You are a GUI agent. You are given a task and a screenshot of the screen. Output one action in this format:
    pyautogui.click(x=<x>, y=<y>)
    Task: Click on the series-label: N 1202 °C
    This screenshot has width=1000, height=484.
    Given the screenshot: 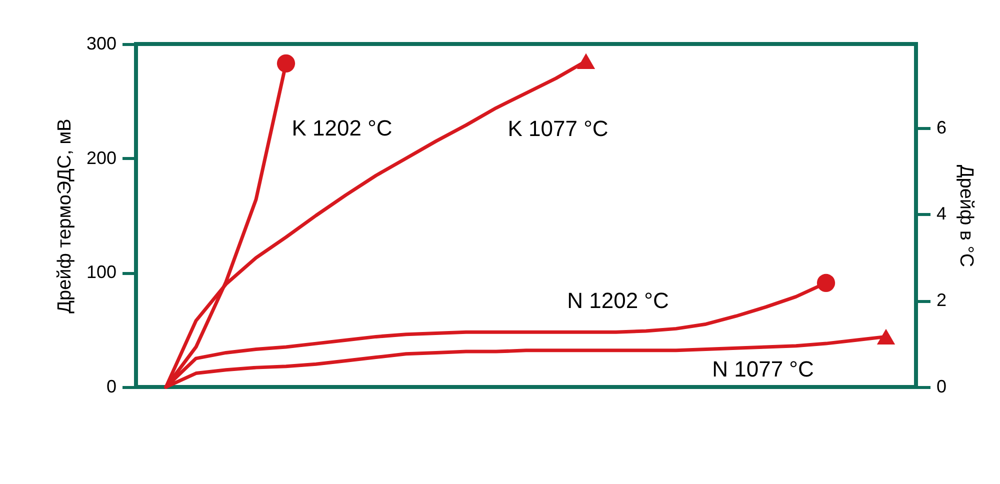 What is the action you would take?
    pyautogui.click(x=618, y=300)
    